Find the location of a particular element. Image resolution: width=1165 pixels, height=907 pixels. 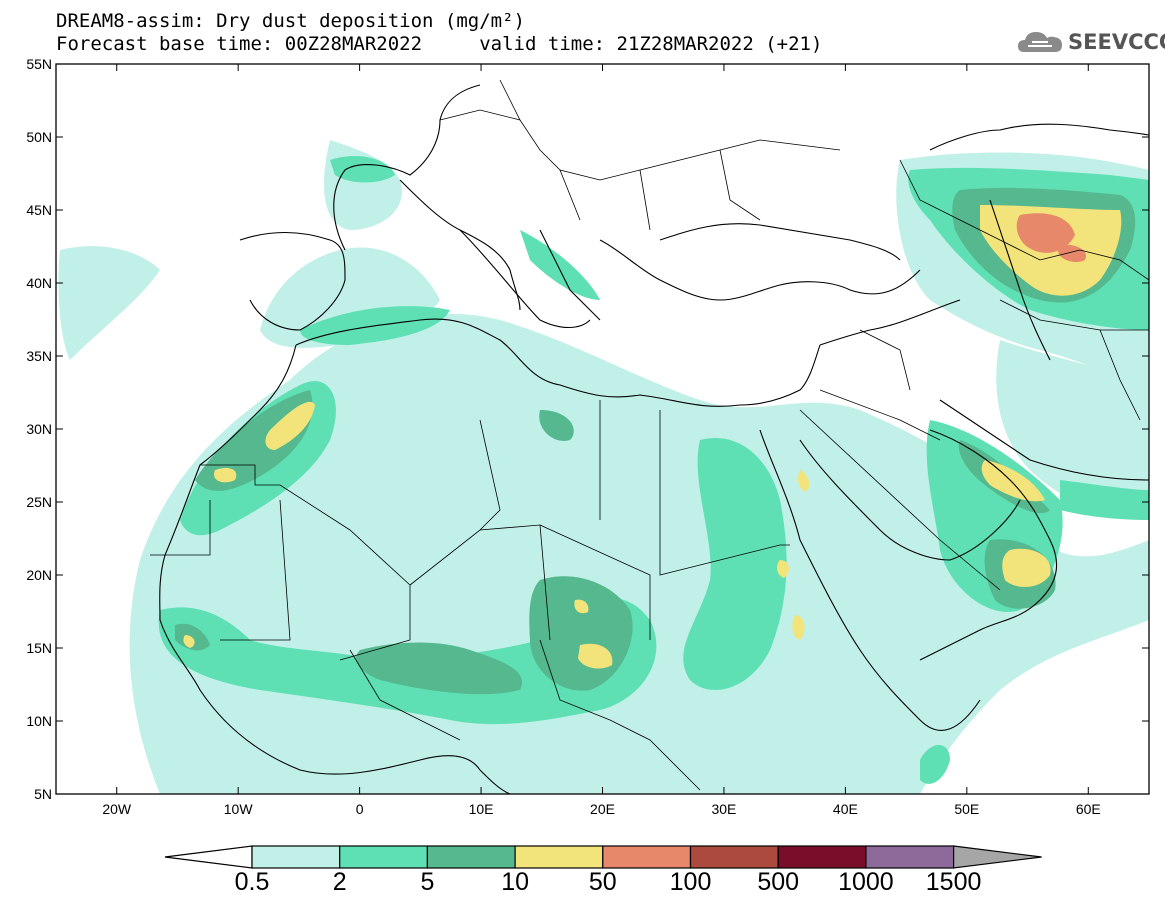

lat-label: 55N is located at coordinates (39, 64).